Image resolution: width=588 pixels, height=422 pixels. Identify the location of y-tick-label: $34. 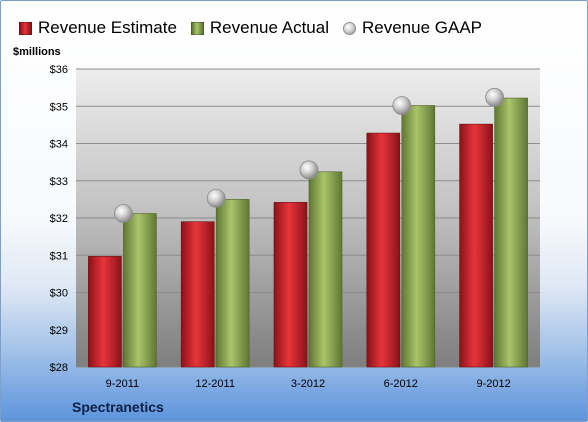
(59, 145).